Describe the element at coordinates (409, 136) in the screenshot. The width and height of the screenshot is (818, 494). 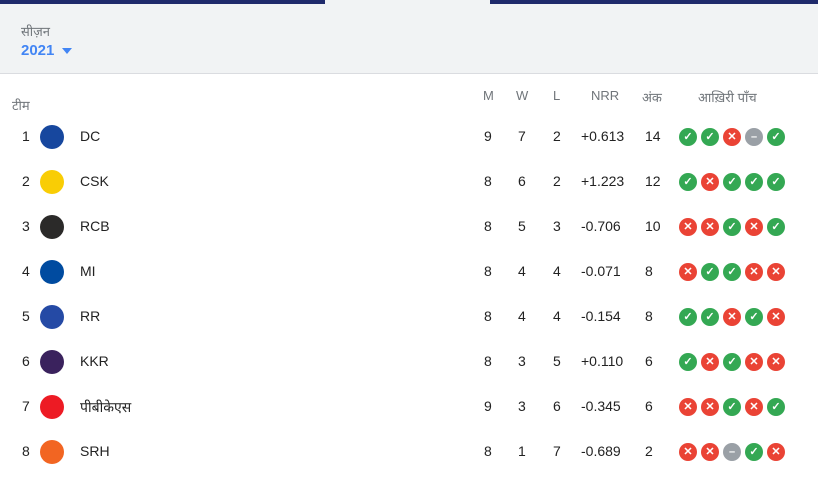
I see `table-row: 1 DC 9 7 2 +0.613 14 ✓ ✓ ✕ – ✓` at that location.